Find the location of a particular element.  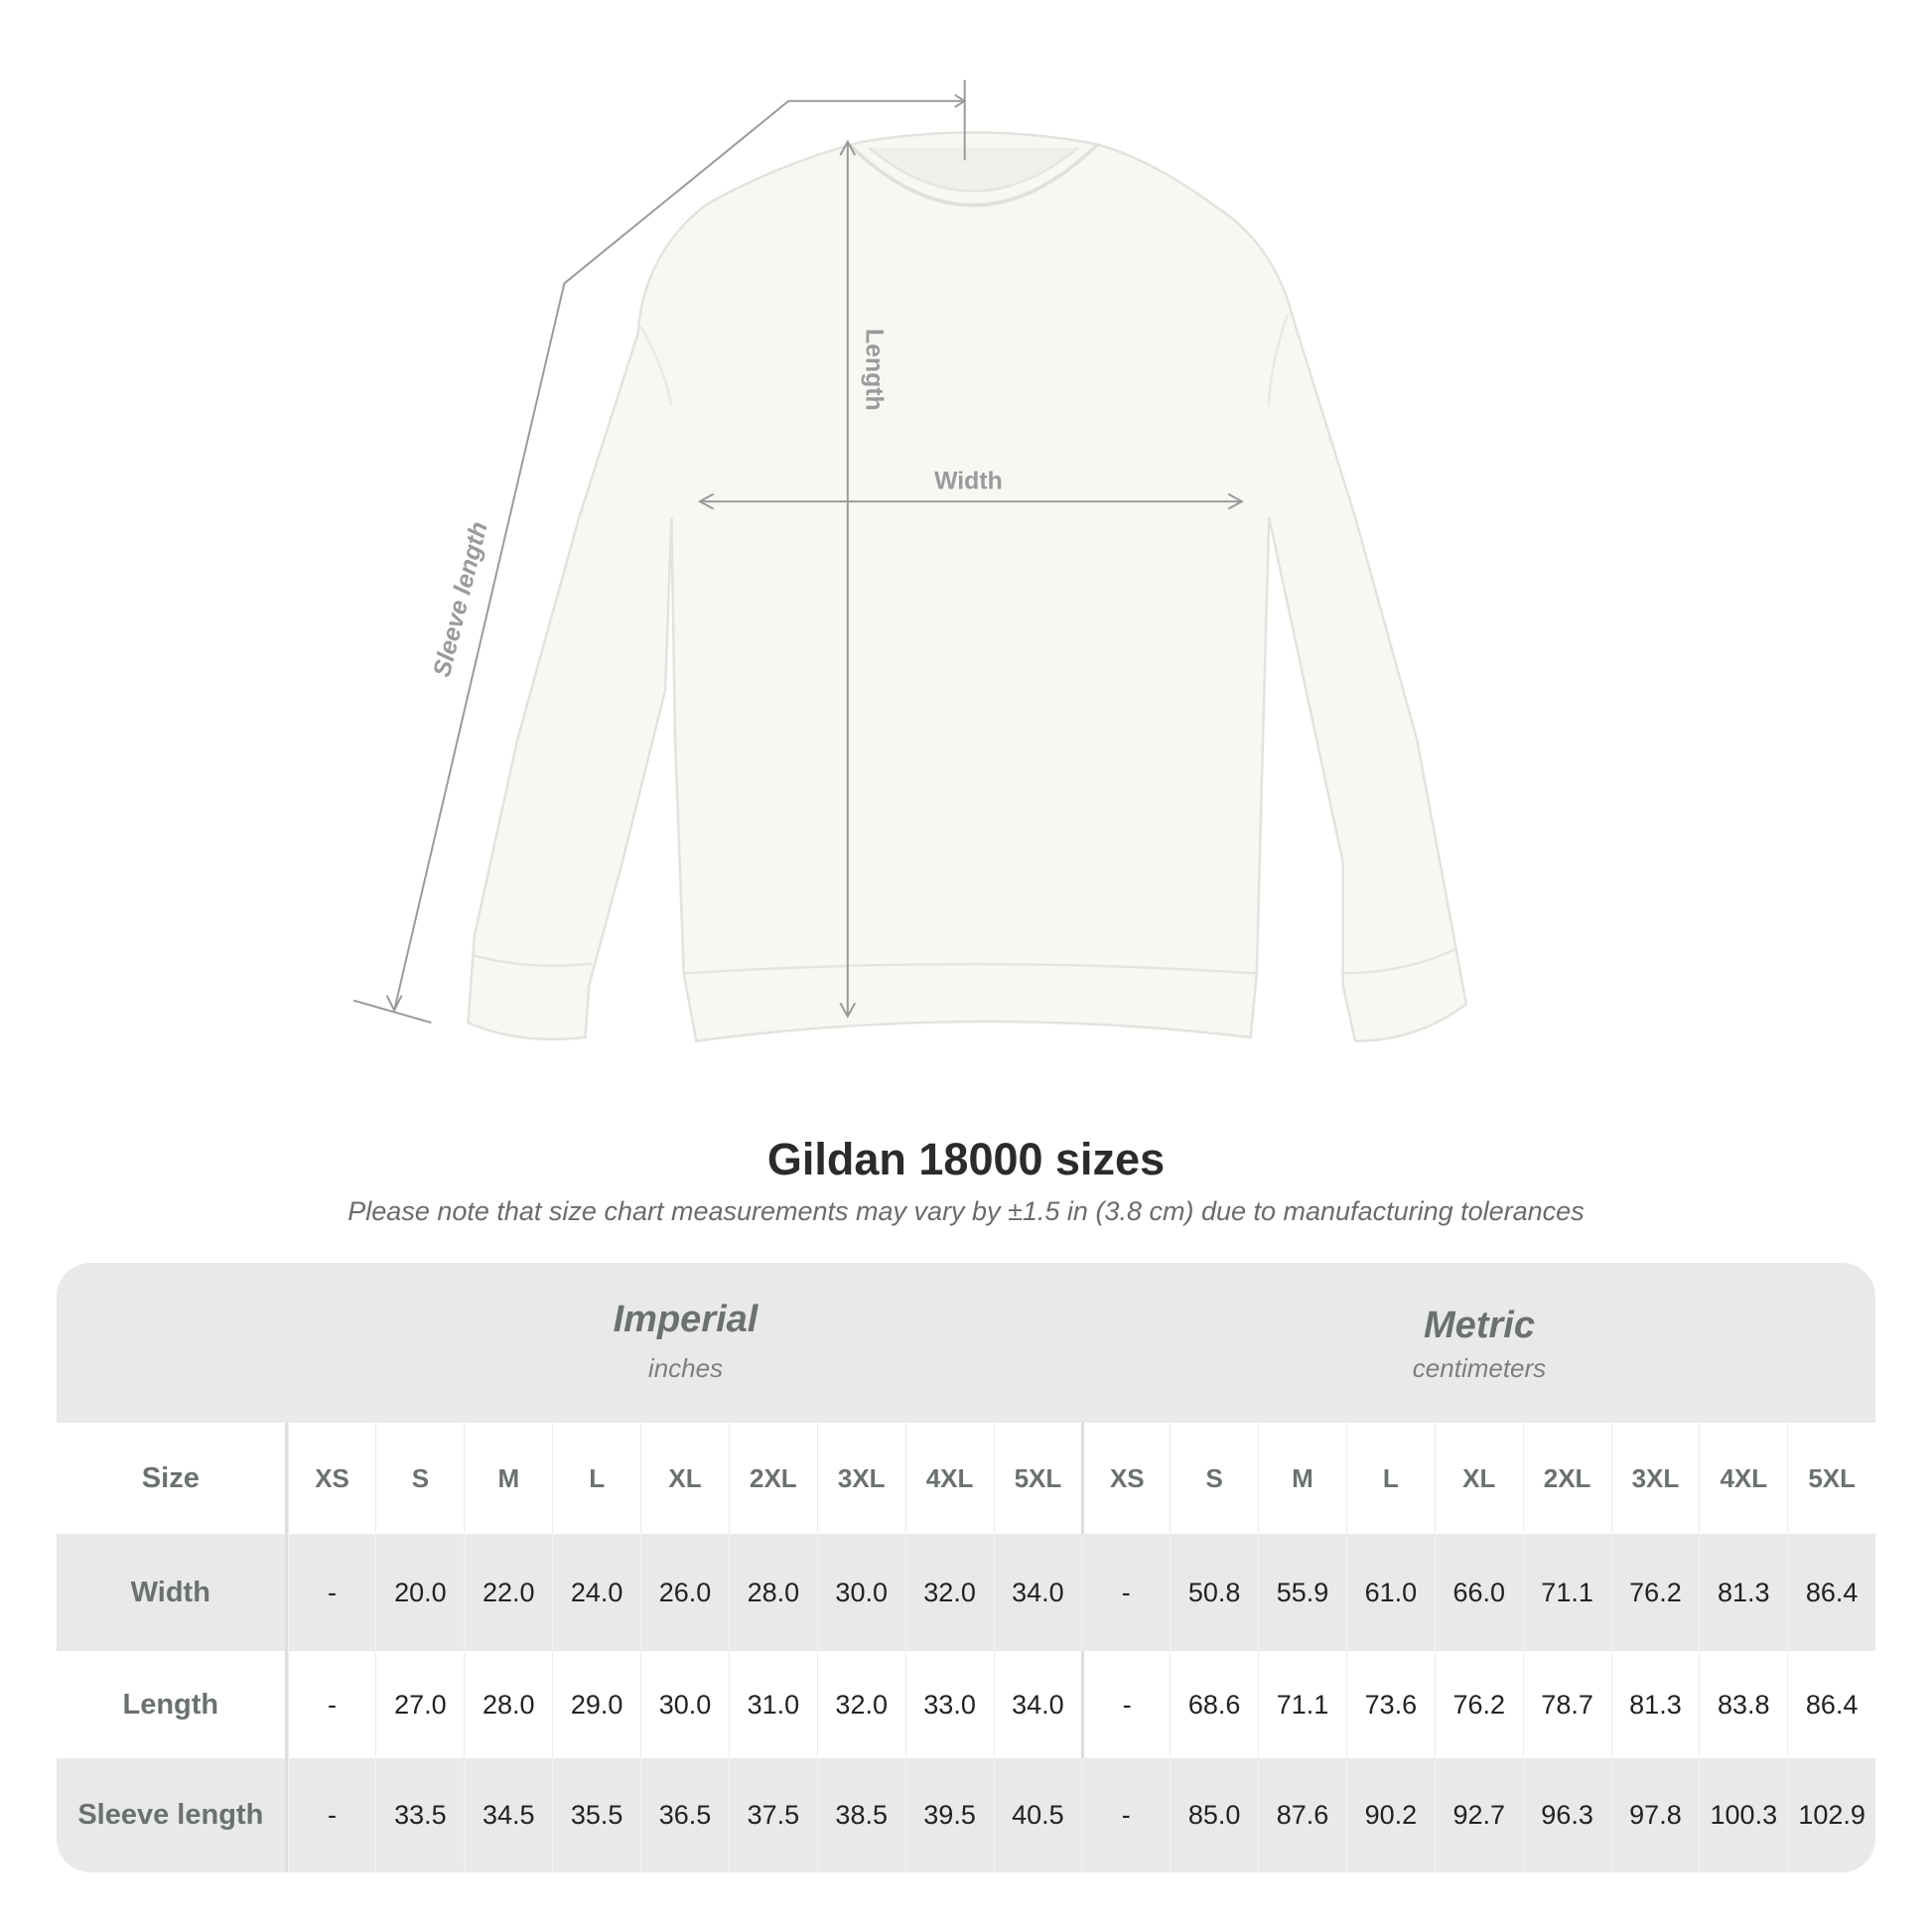

metric-value-cell: 73.6 is located at coordinates (1390, 1705).